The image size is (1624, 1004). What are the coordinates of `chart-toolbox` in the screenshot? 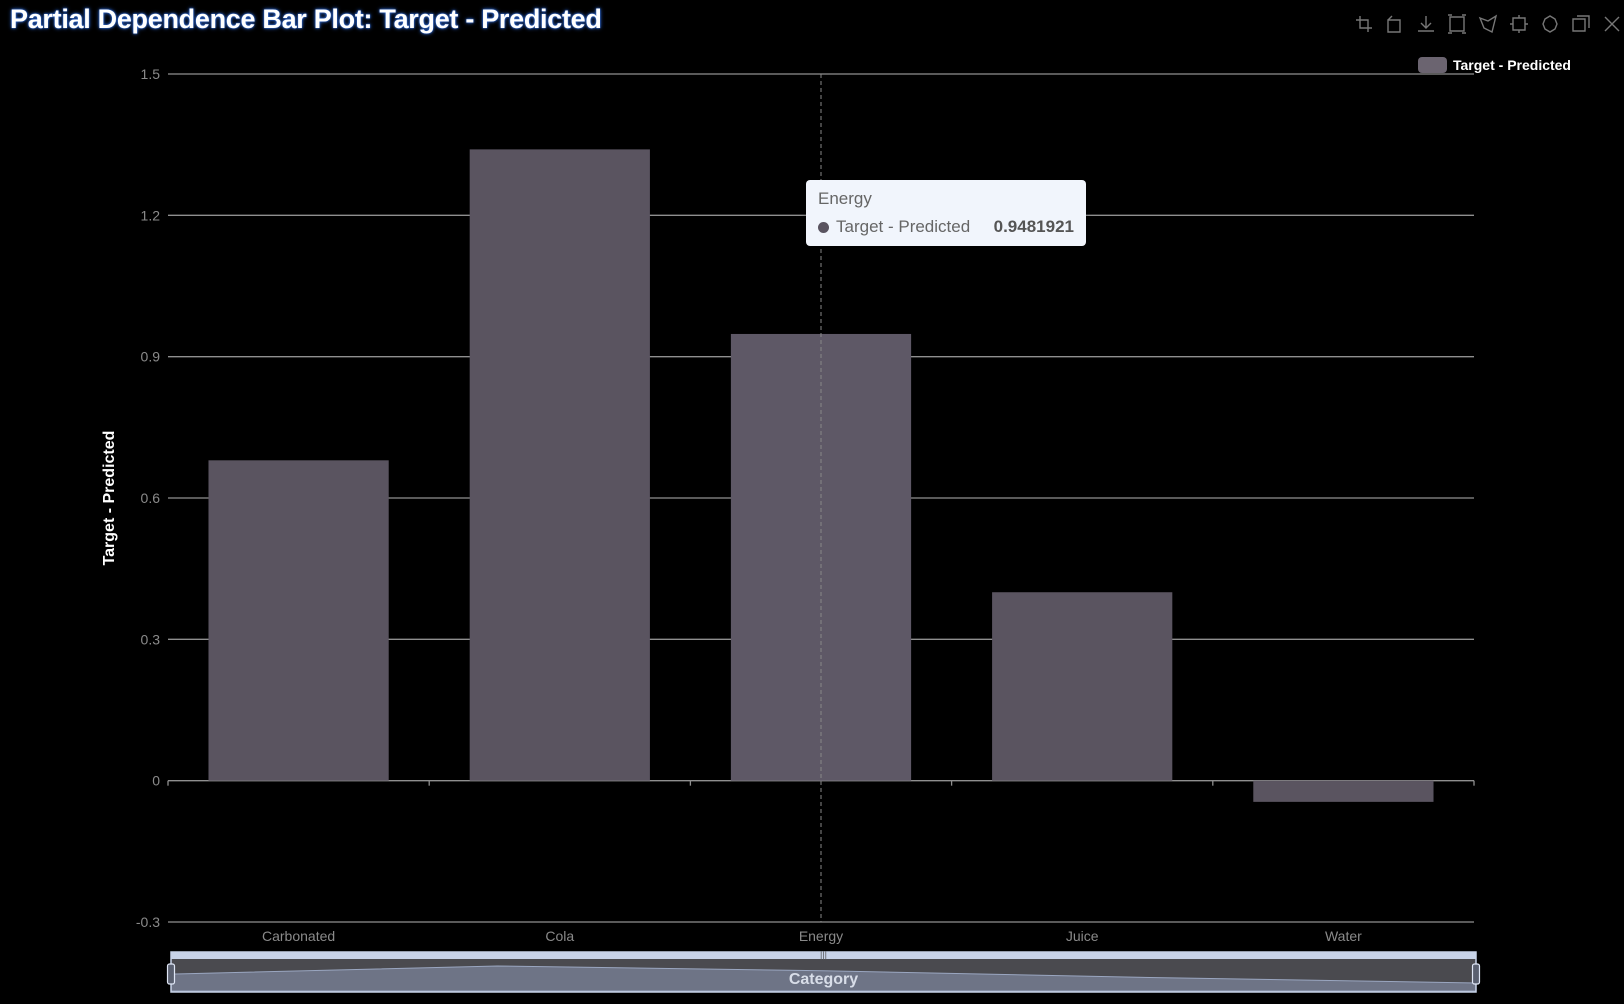 It's located at (1488, 24).